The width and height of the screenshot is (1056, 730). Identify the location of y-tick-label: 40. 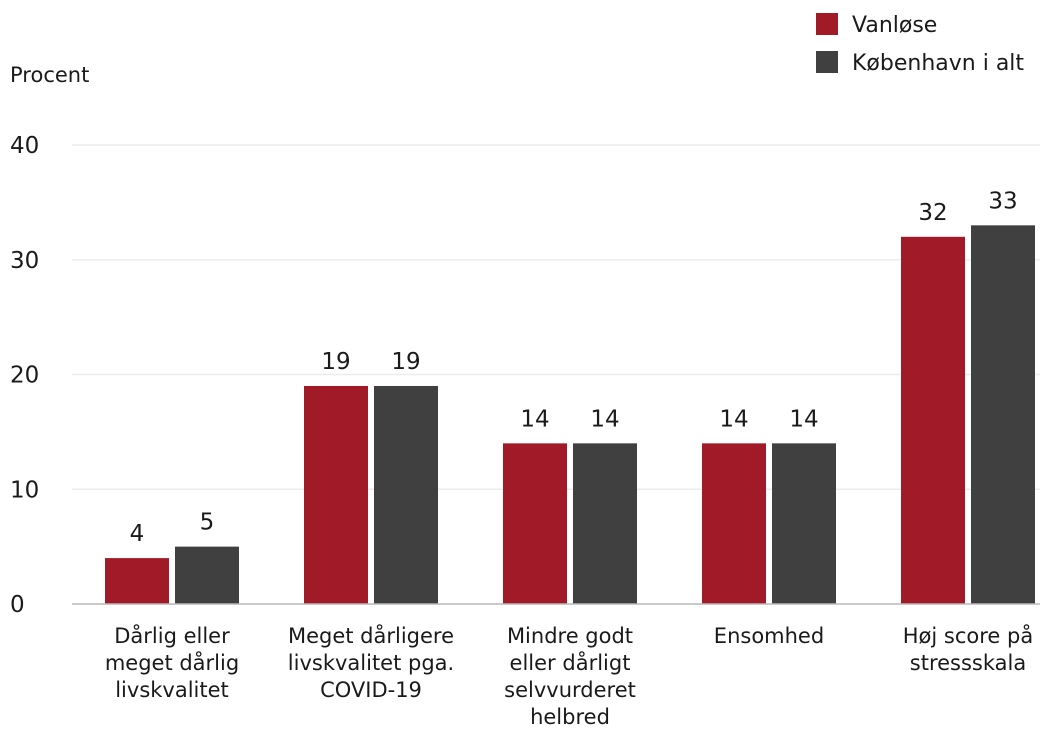
(24, 146).